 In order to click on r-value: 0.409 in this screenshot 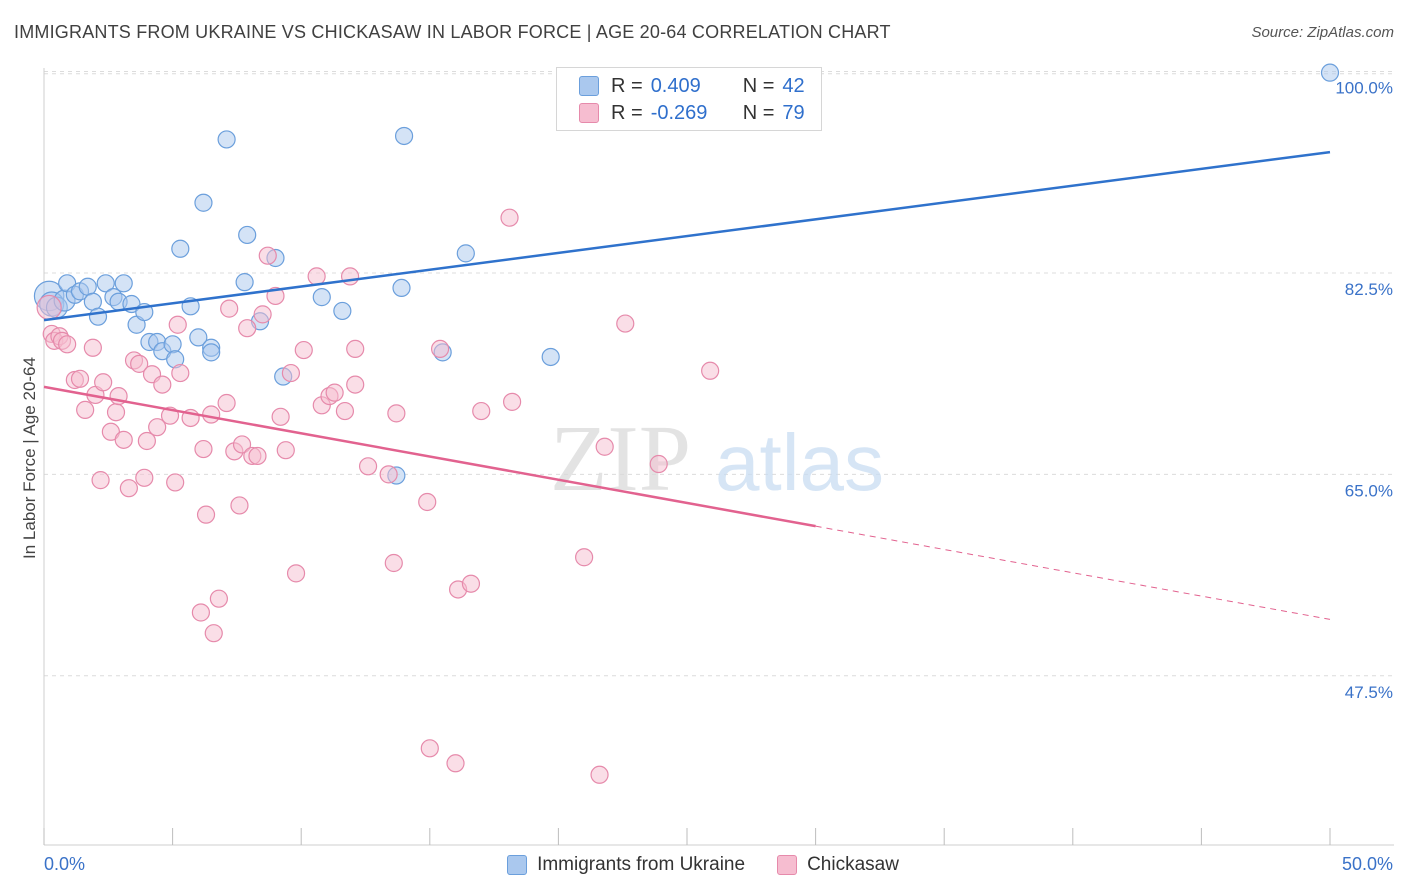, I will do `click(675, 85)`.